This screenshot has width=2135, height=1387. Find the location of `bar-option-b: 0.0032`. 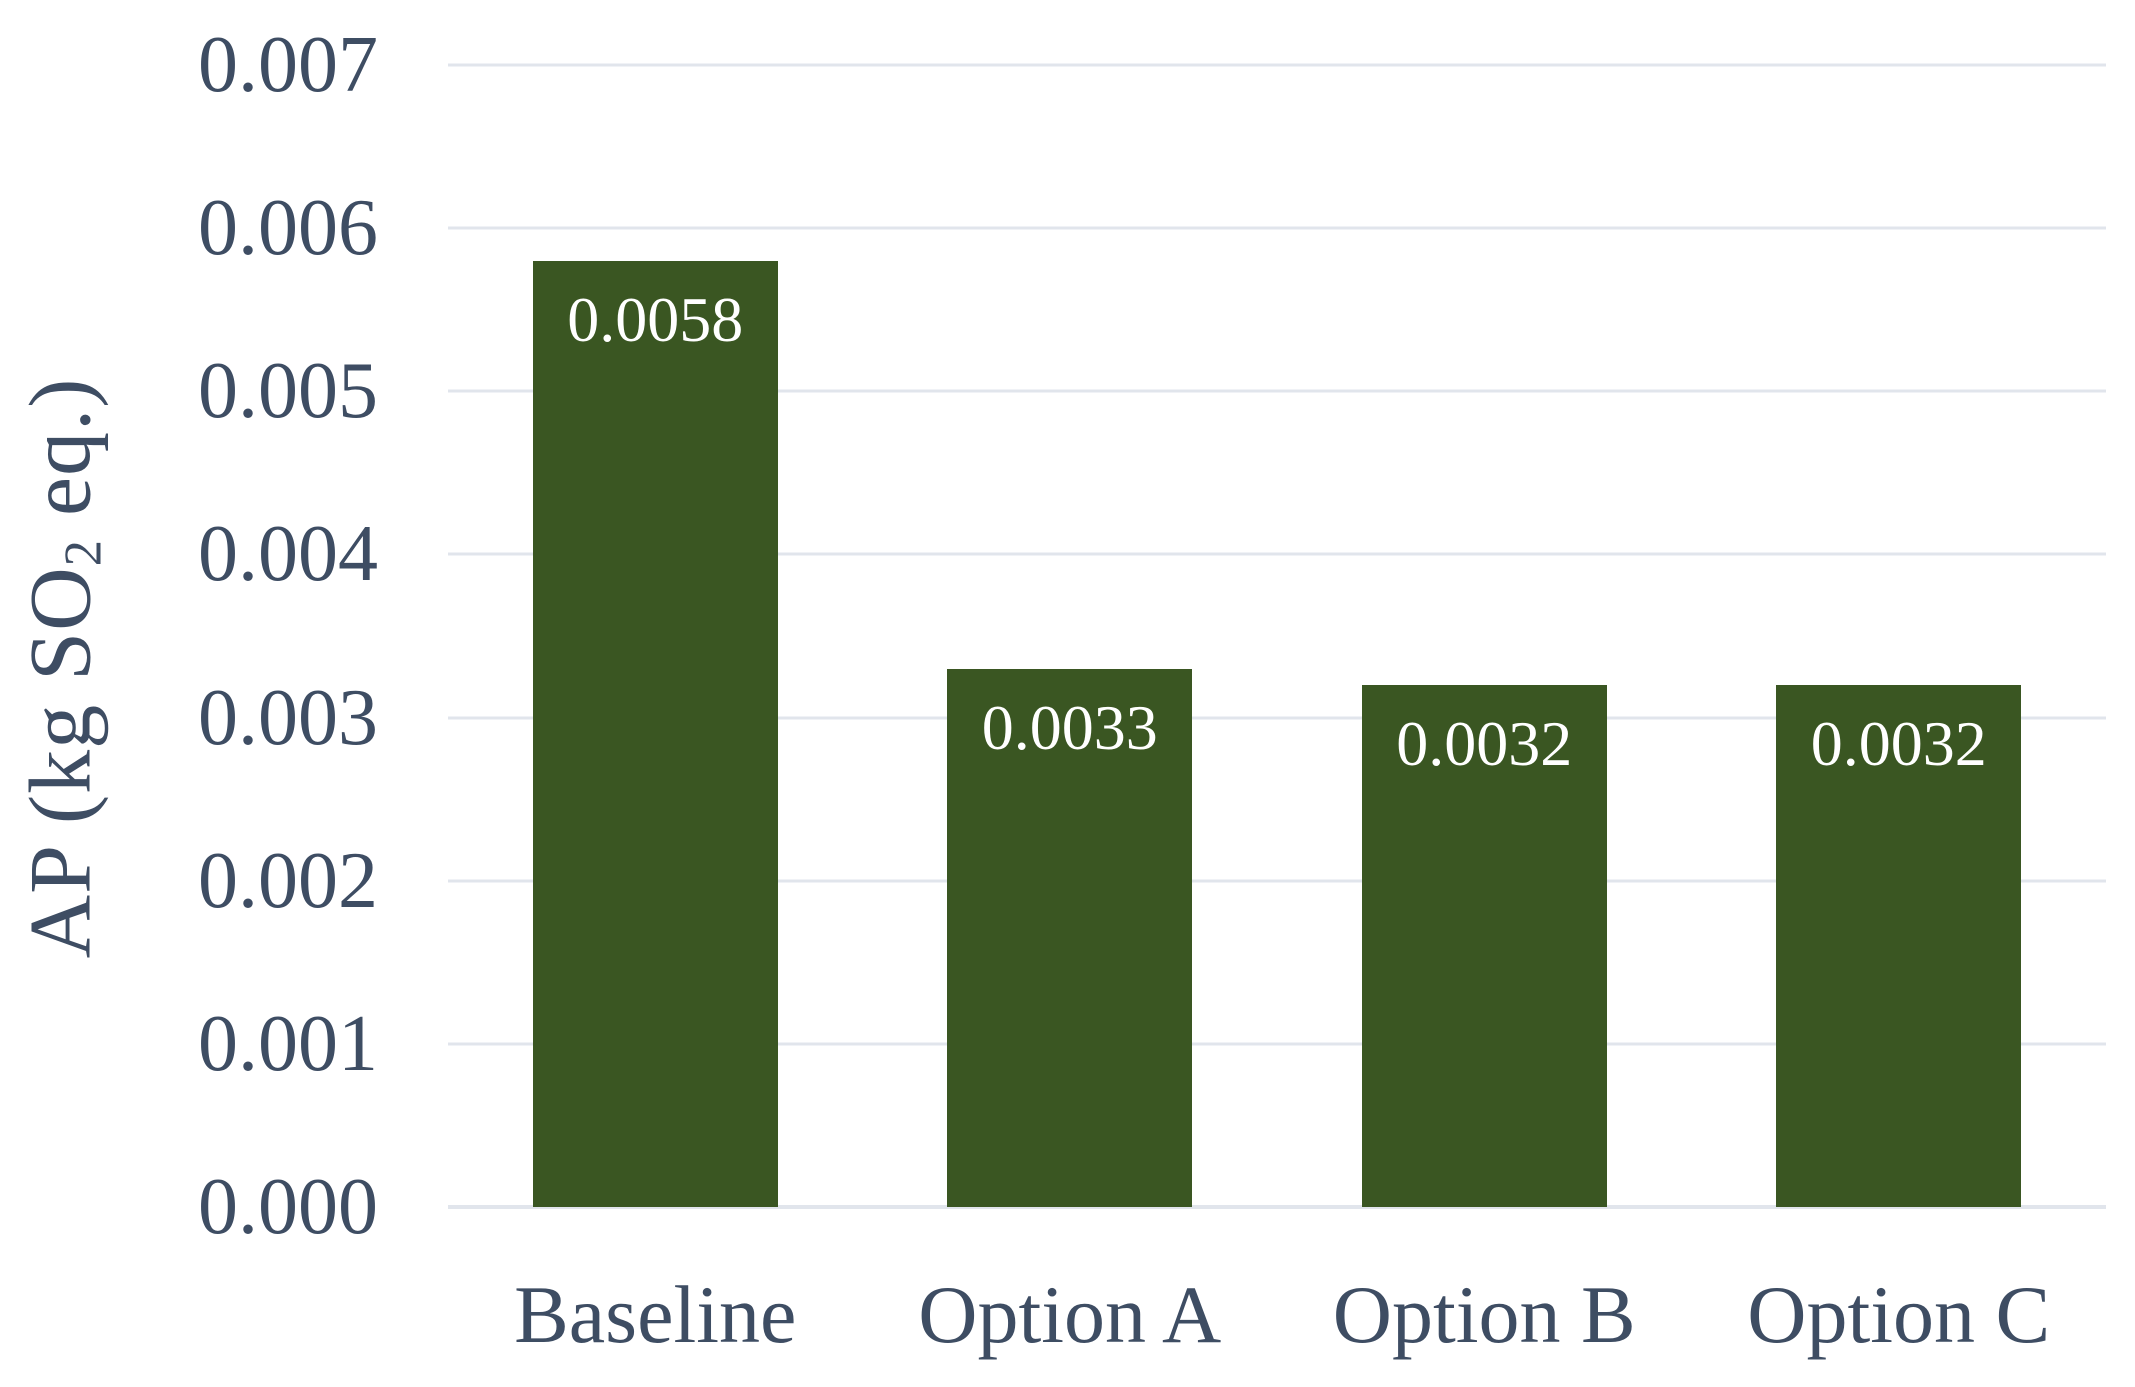

bar-option-b: 0.0032 is located at coordinates (1484, 945).